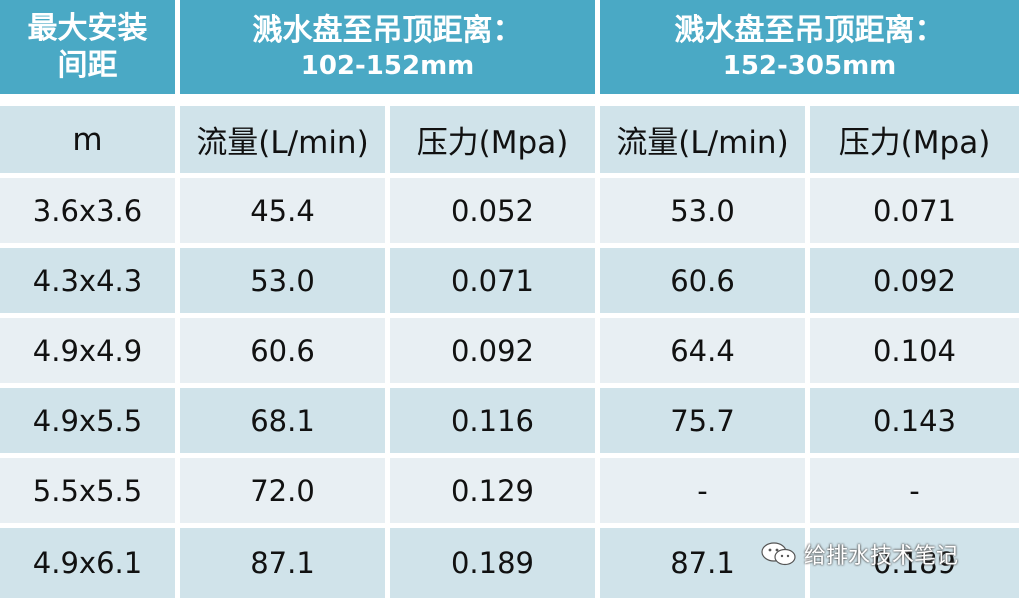 Image resolution: width=1019 pixels, height=598 pixels. What do you see at coordinates (914, 493) in the screenshot?
I see `cell-pressure: -` at bounding box center [914, 493].